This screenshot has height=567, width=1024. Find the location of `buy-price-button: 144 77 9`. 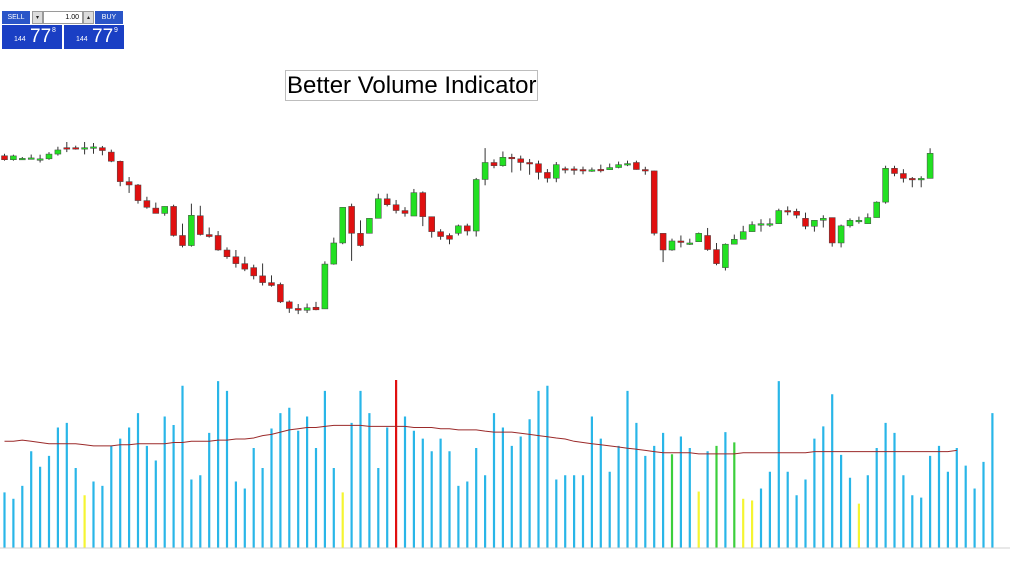

buy-price-button: 144 77 9 is located at coordinates (94, 37).